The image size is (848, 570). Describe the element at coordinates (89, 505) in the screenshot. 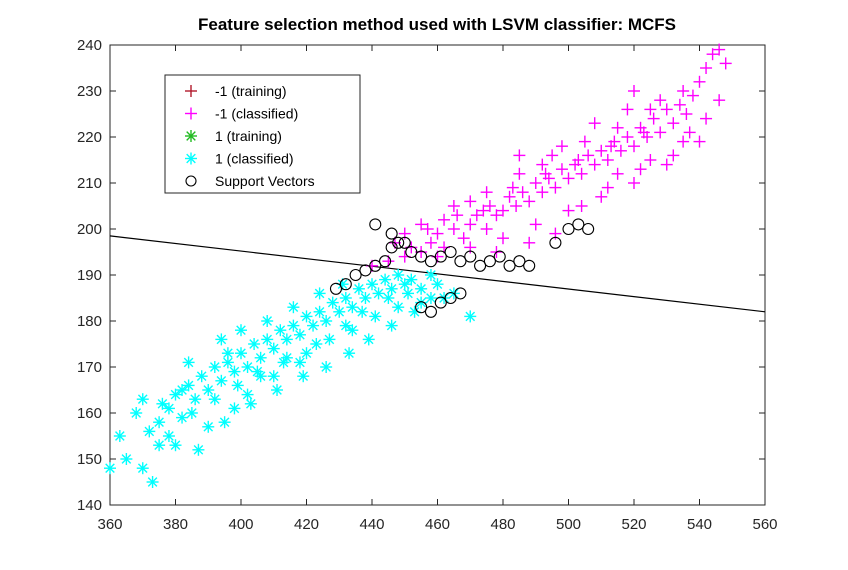

I see `y-tick-label: 140` at that location.